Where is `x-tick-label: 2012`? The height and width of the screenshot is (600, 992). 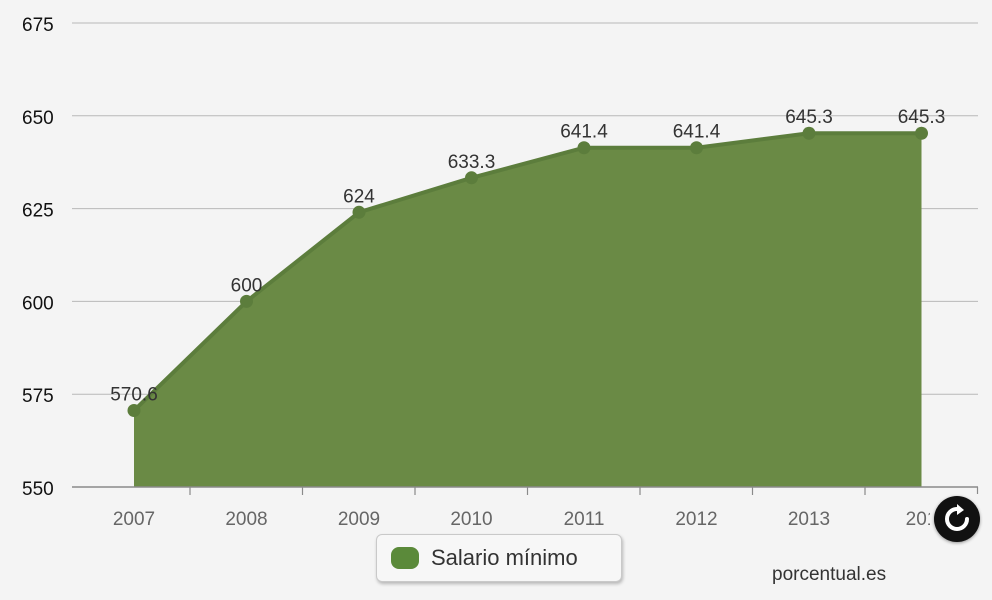 x-tick-label: 2012 is located at coordinates (696, 519).